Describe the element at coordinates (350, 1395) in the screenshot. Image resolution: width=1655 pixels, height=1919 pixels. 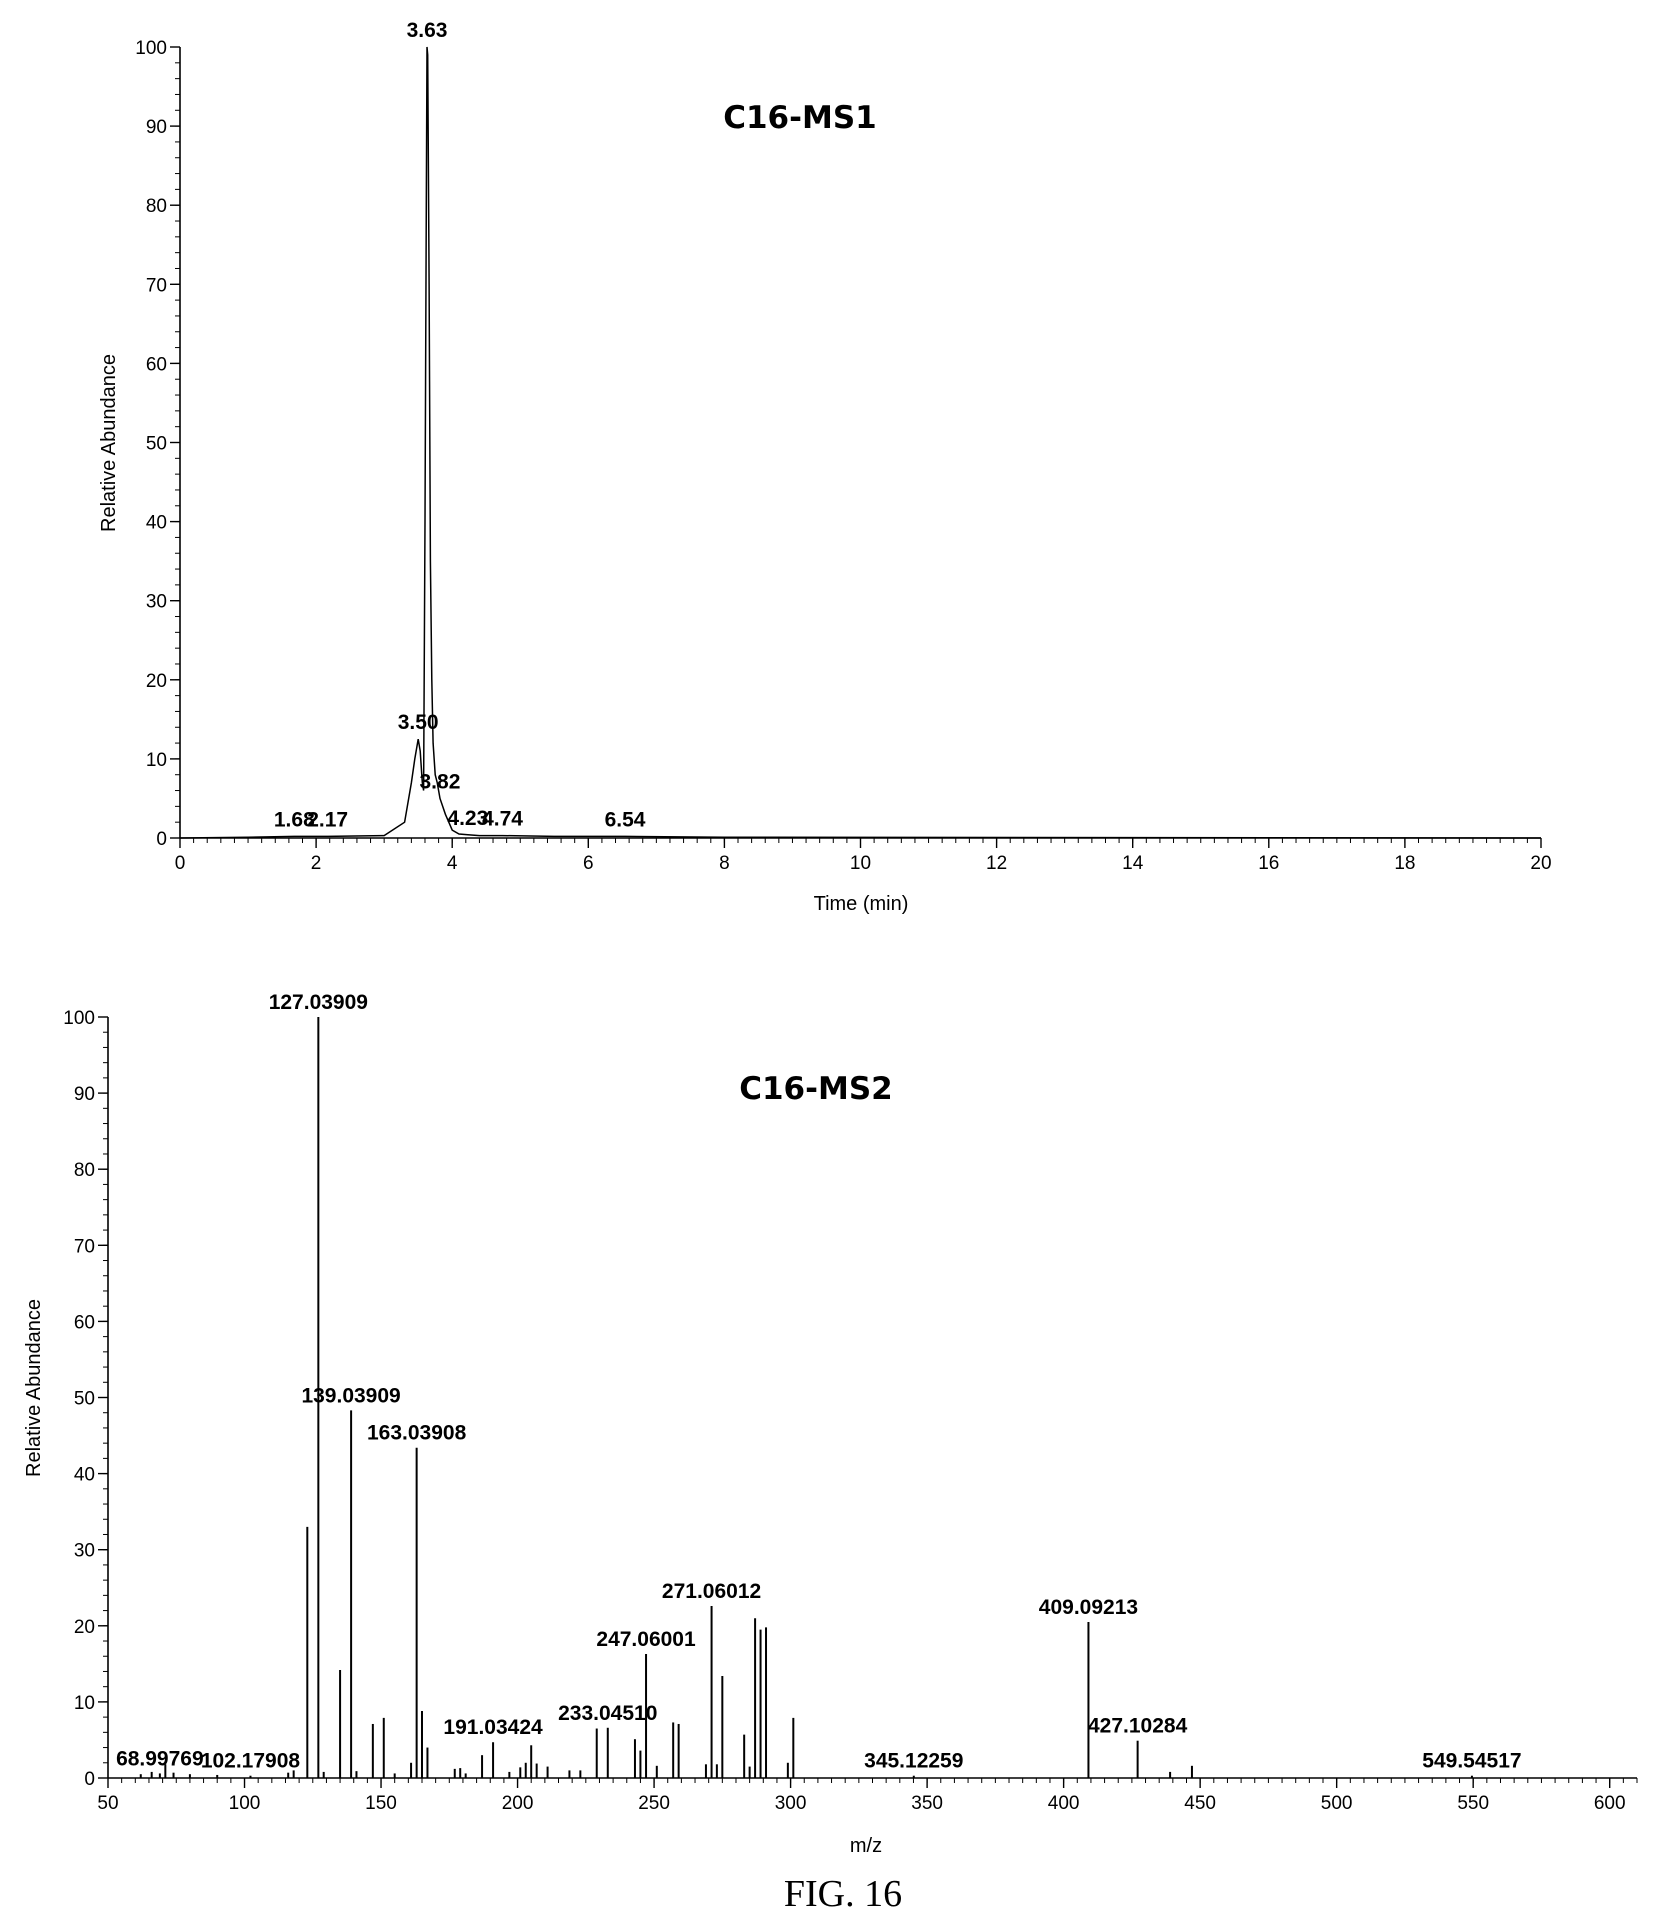
I see `peak-label: 139.03909` at that location.